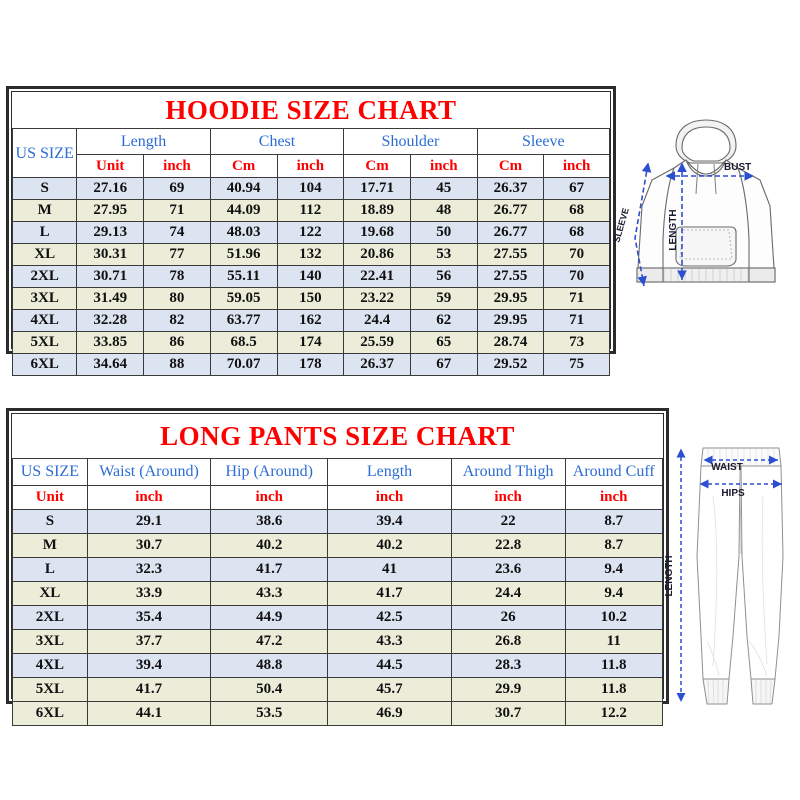 The width and height of the screenshot is (800, 800). Describe the element at coordinates (243, 188) in the screenshot. I see `hoodie-cell: 40.94` at that location.